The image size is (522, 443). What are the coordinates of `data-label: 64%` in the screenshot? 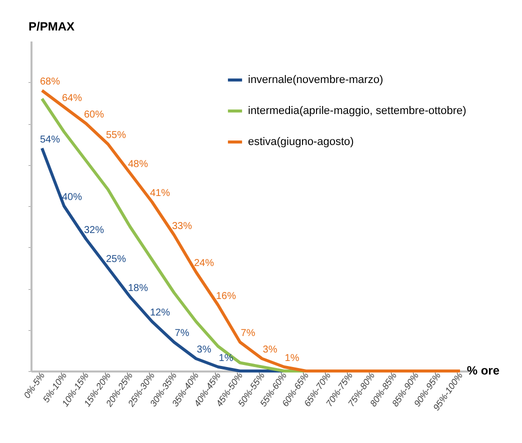 It's located at (72, 98).